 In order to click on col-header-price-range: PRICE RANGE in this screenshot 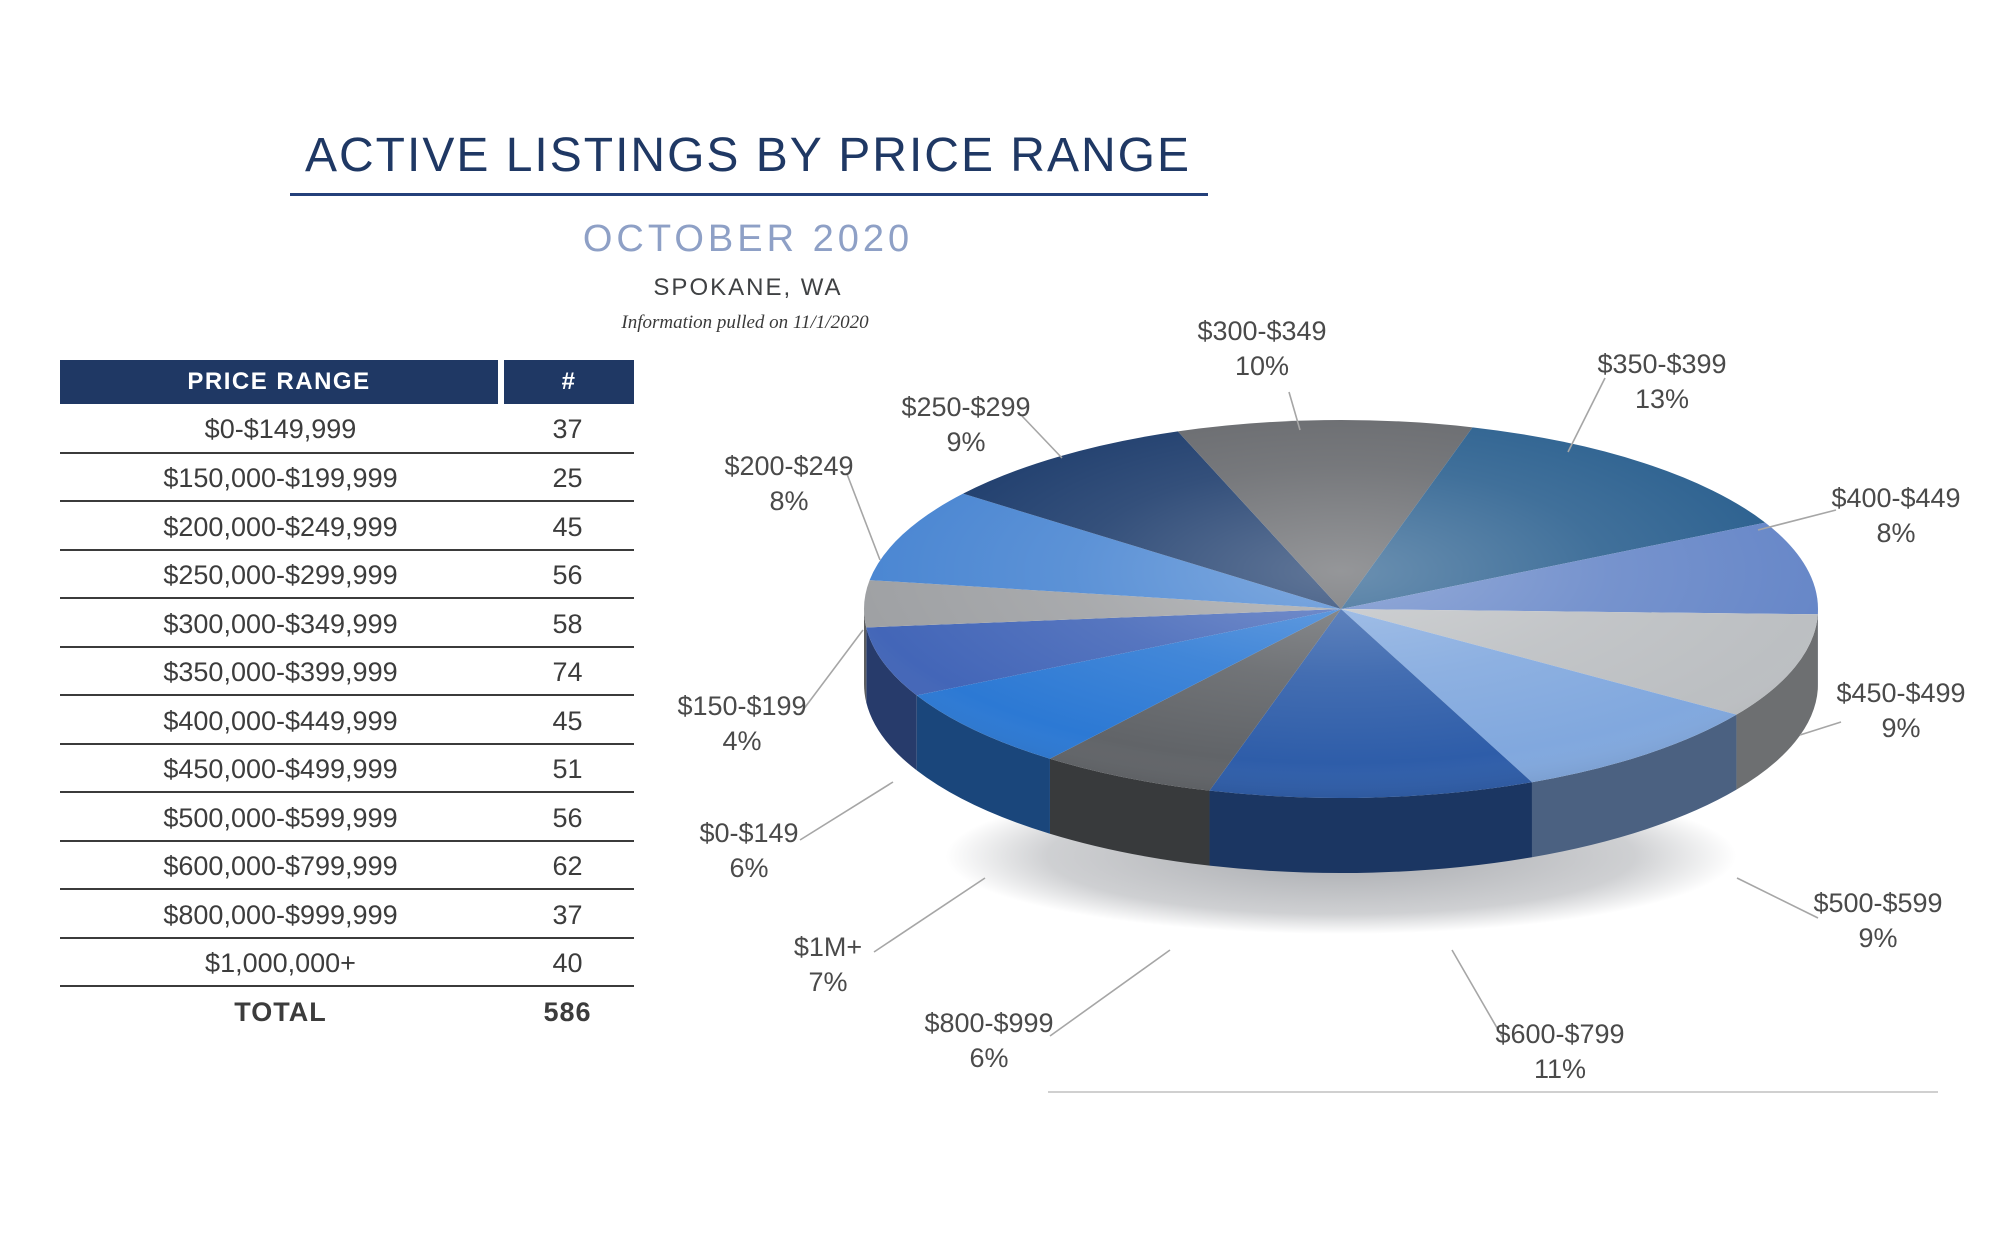, I will do `click(282, 382)`.